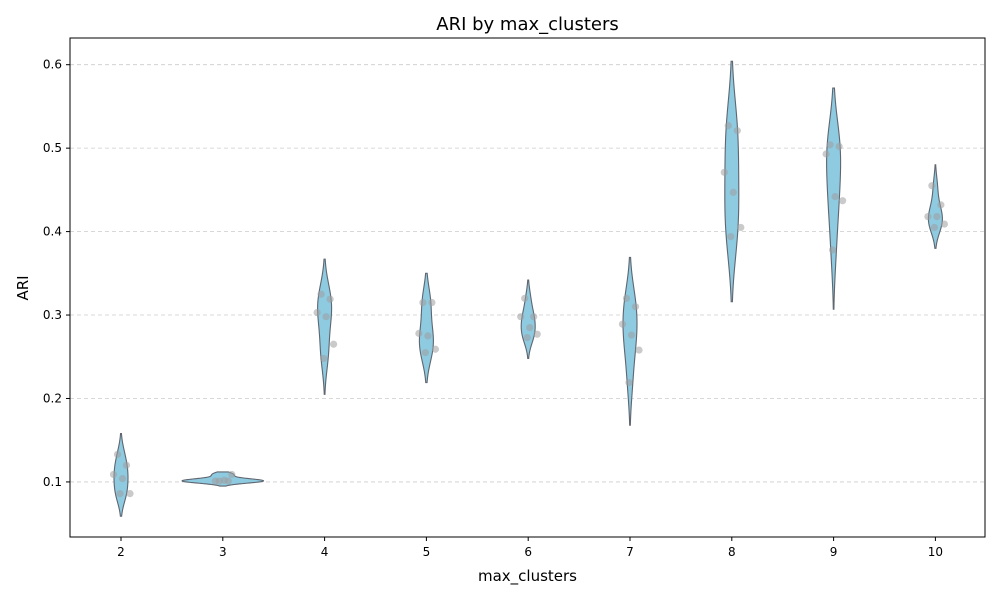 The image size is (1000, 600). I want to click on x-tick-label: 8, so click(732, 552).